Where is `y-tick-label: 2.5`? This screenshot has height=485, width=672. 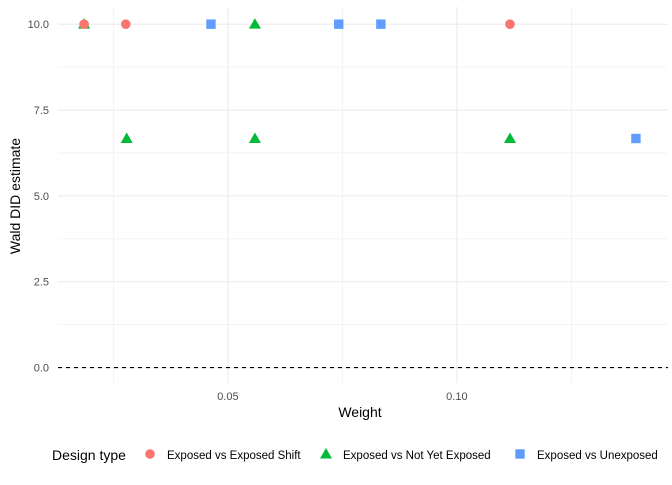
y-tick-label: 2.5 is located at coordinates (41, 283).